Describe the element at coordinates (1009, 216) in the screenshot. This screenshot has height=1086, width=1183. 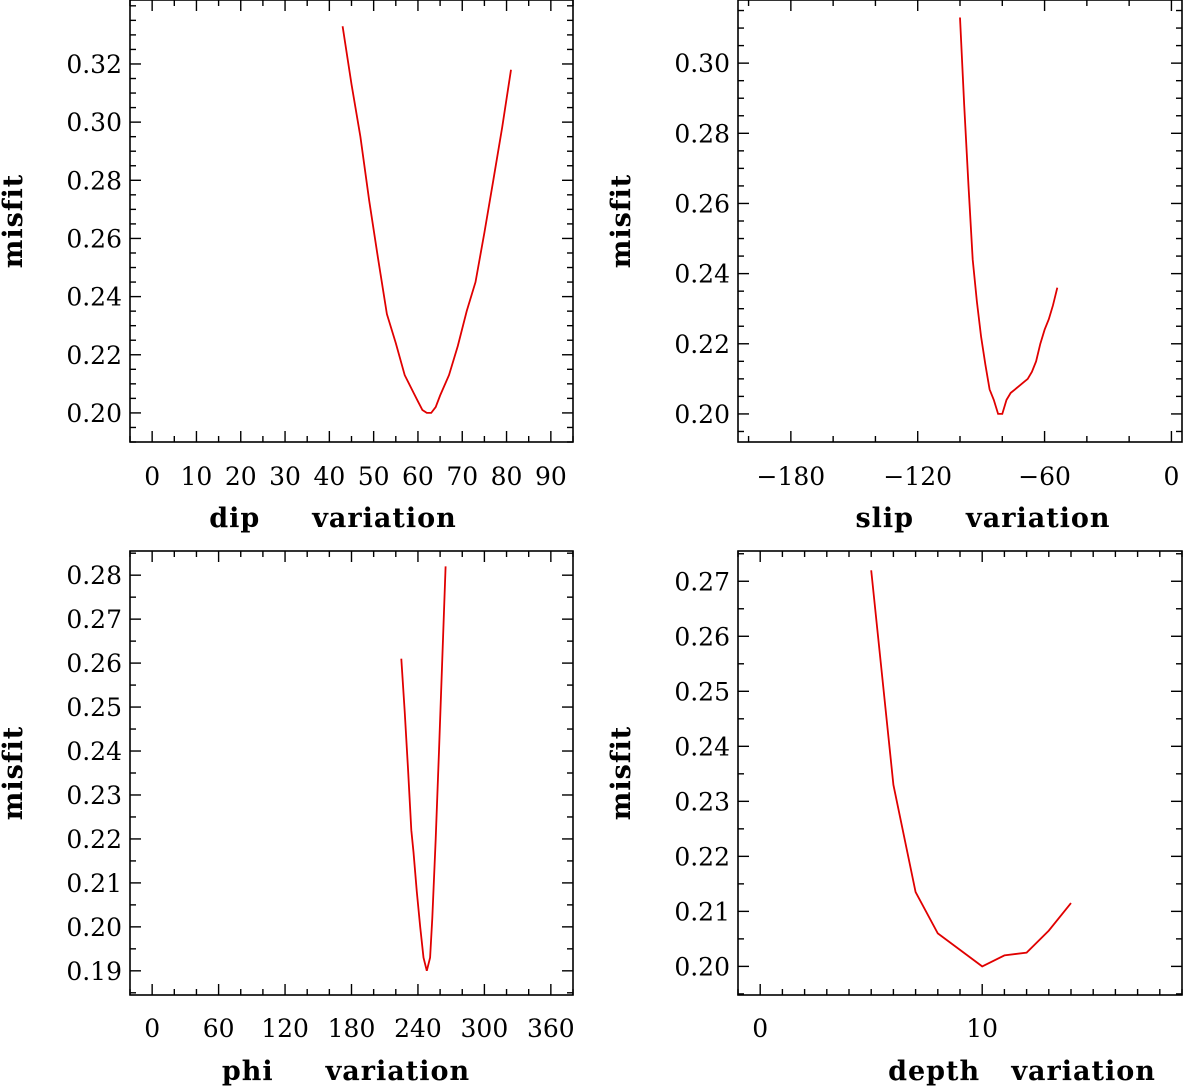
I see `series-line-slip` at that location.